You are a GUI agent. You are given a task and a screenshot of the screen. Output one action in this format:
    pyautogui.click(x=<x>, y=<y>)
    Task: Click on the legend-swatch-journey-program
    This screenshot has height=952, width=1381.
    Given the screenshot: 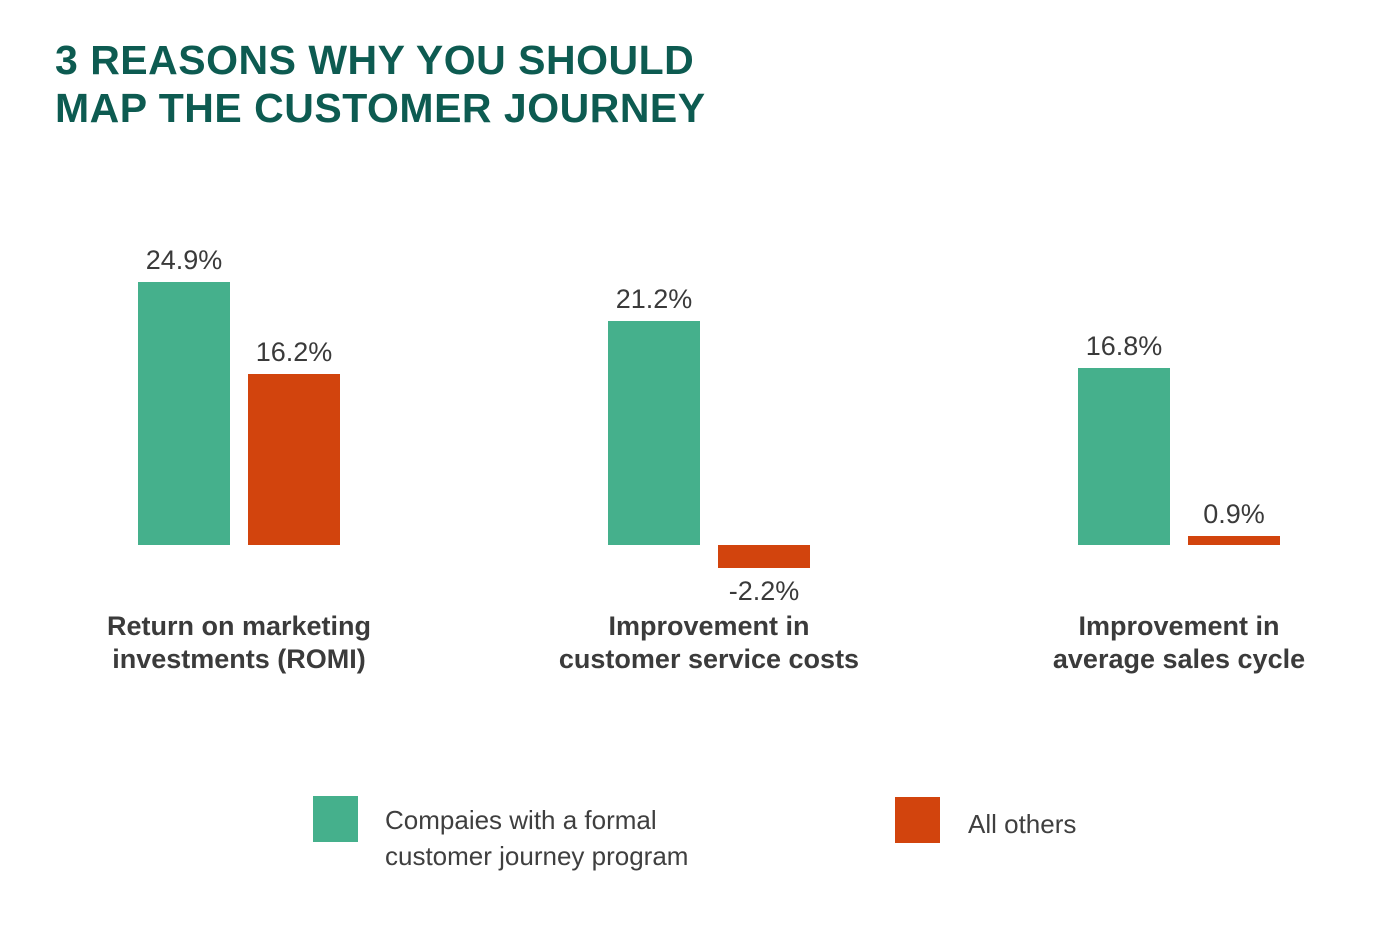 What is the action you would take?
    pyautogui.click(x=335, y=819)
    